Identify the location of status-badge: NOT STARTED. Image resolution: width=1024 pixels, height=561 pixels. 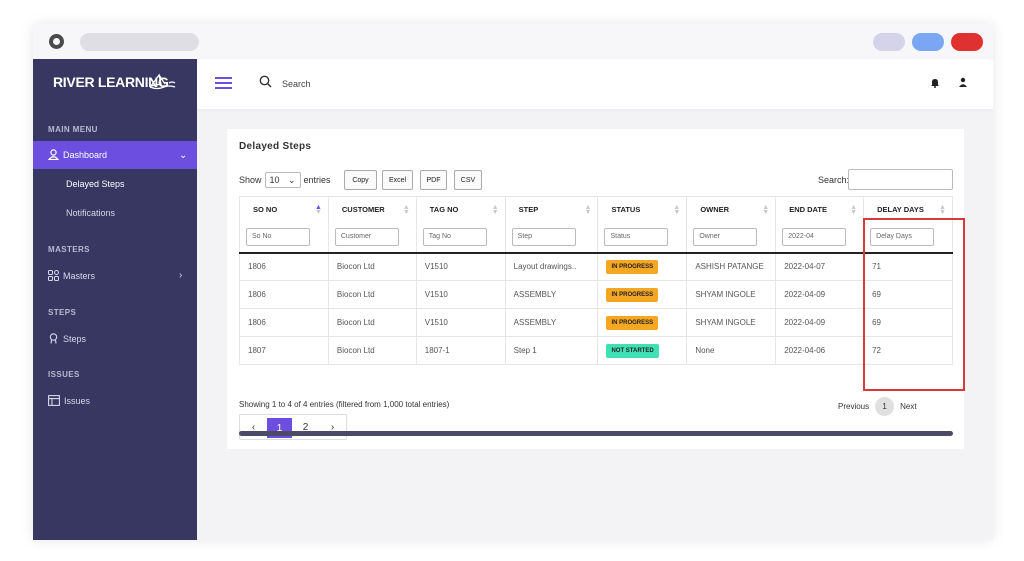
(632, 350).